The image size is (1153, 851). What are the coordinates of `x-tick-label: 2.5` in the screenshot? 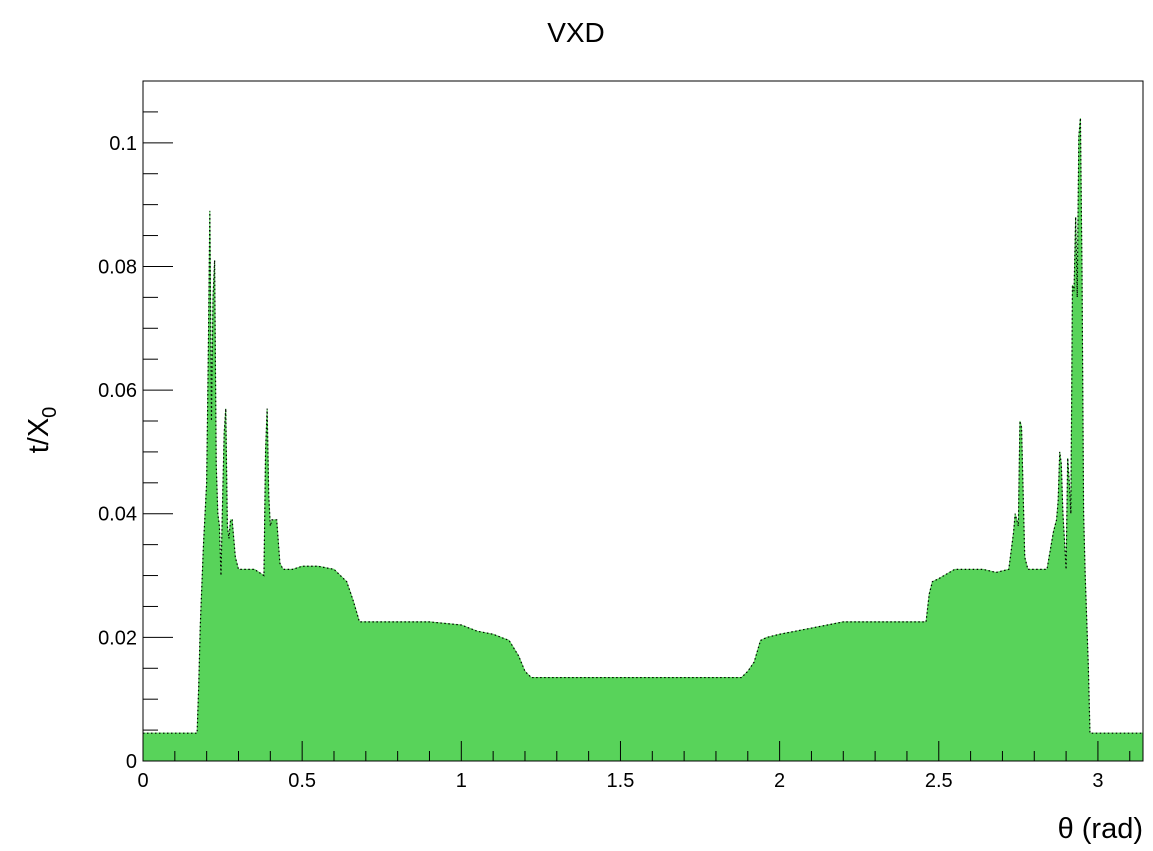 It's located at (939, 781).